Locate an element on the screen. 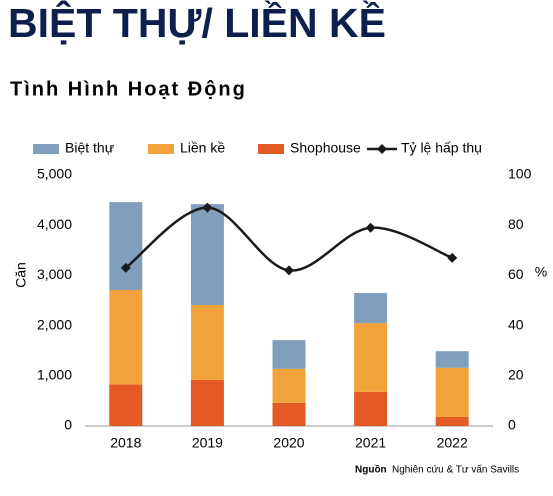 This screenshot has width=553, height=496. y-tick-label: 3,000 is located at coordinates (54, 274).